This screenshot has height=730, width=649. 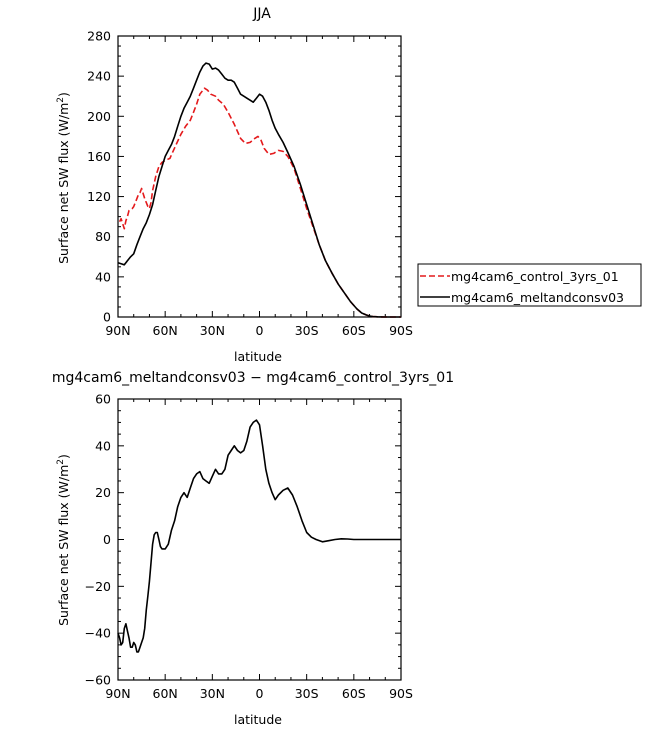 What do you see at coordinates (117, 330) in the screenshot?
I see `top-x-tick-label: 90N` at bounding box center [117, 330].